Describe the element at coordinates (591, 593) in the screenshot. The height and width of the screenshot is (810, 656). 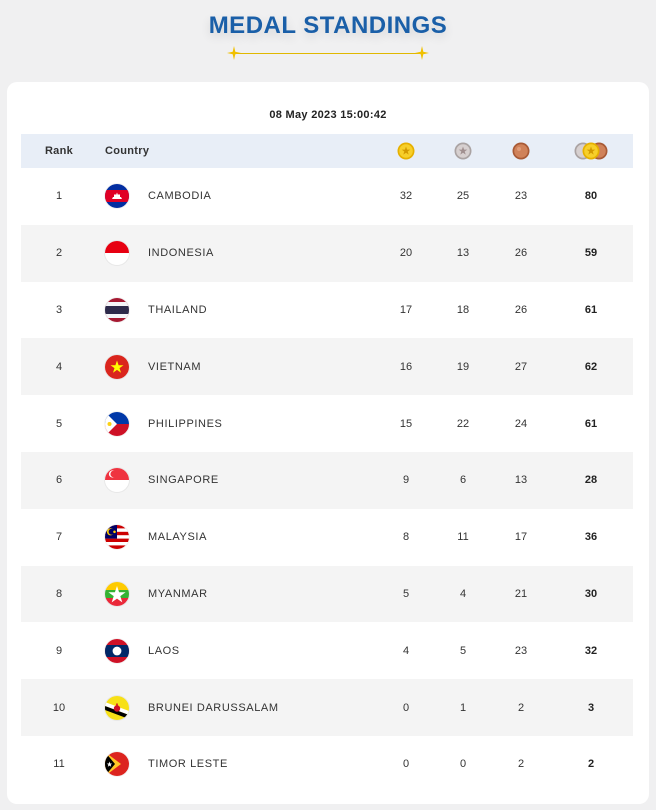
I see `total-count: 30` at that location.